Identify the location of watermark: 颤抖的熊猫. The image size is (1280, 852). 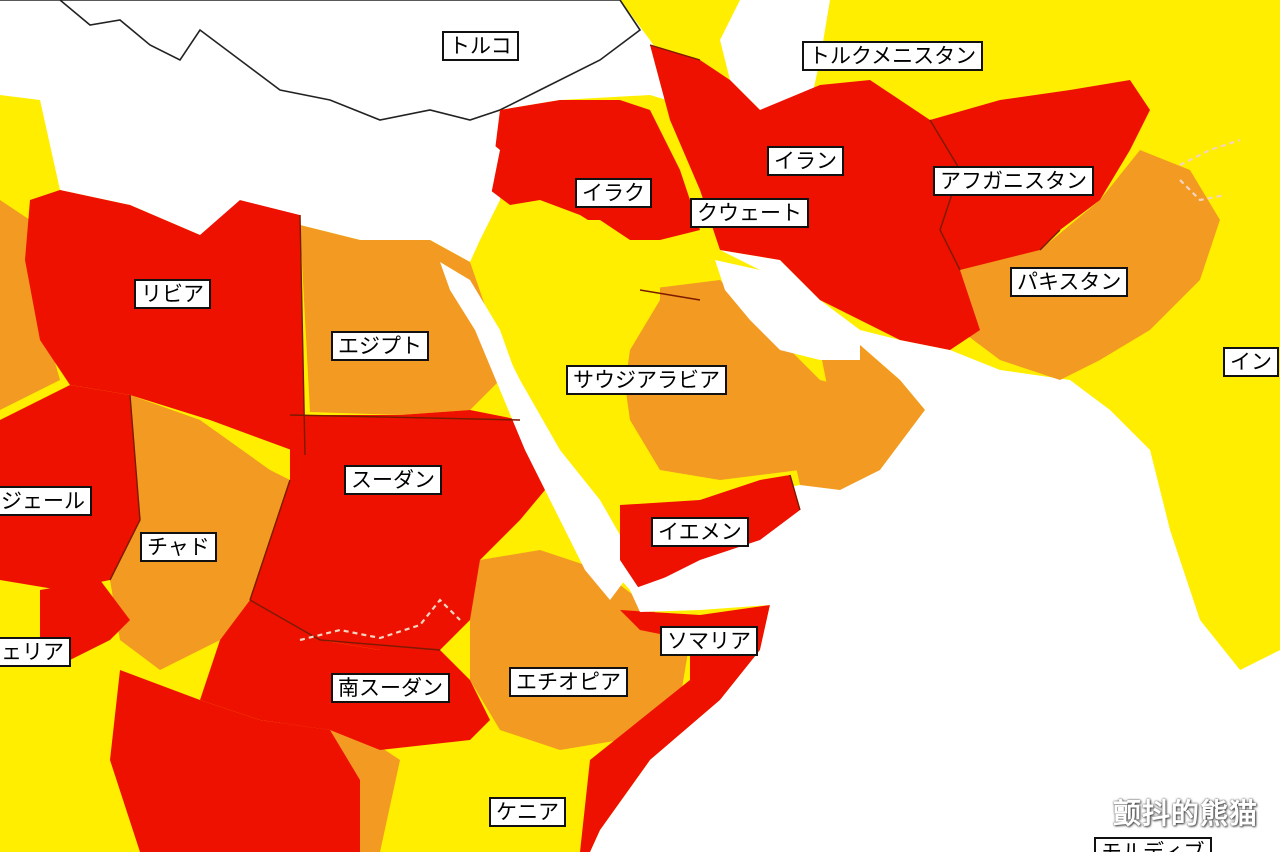
(1185, 813).